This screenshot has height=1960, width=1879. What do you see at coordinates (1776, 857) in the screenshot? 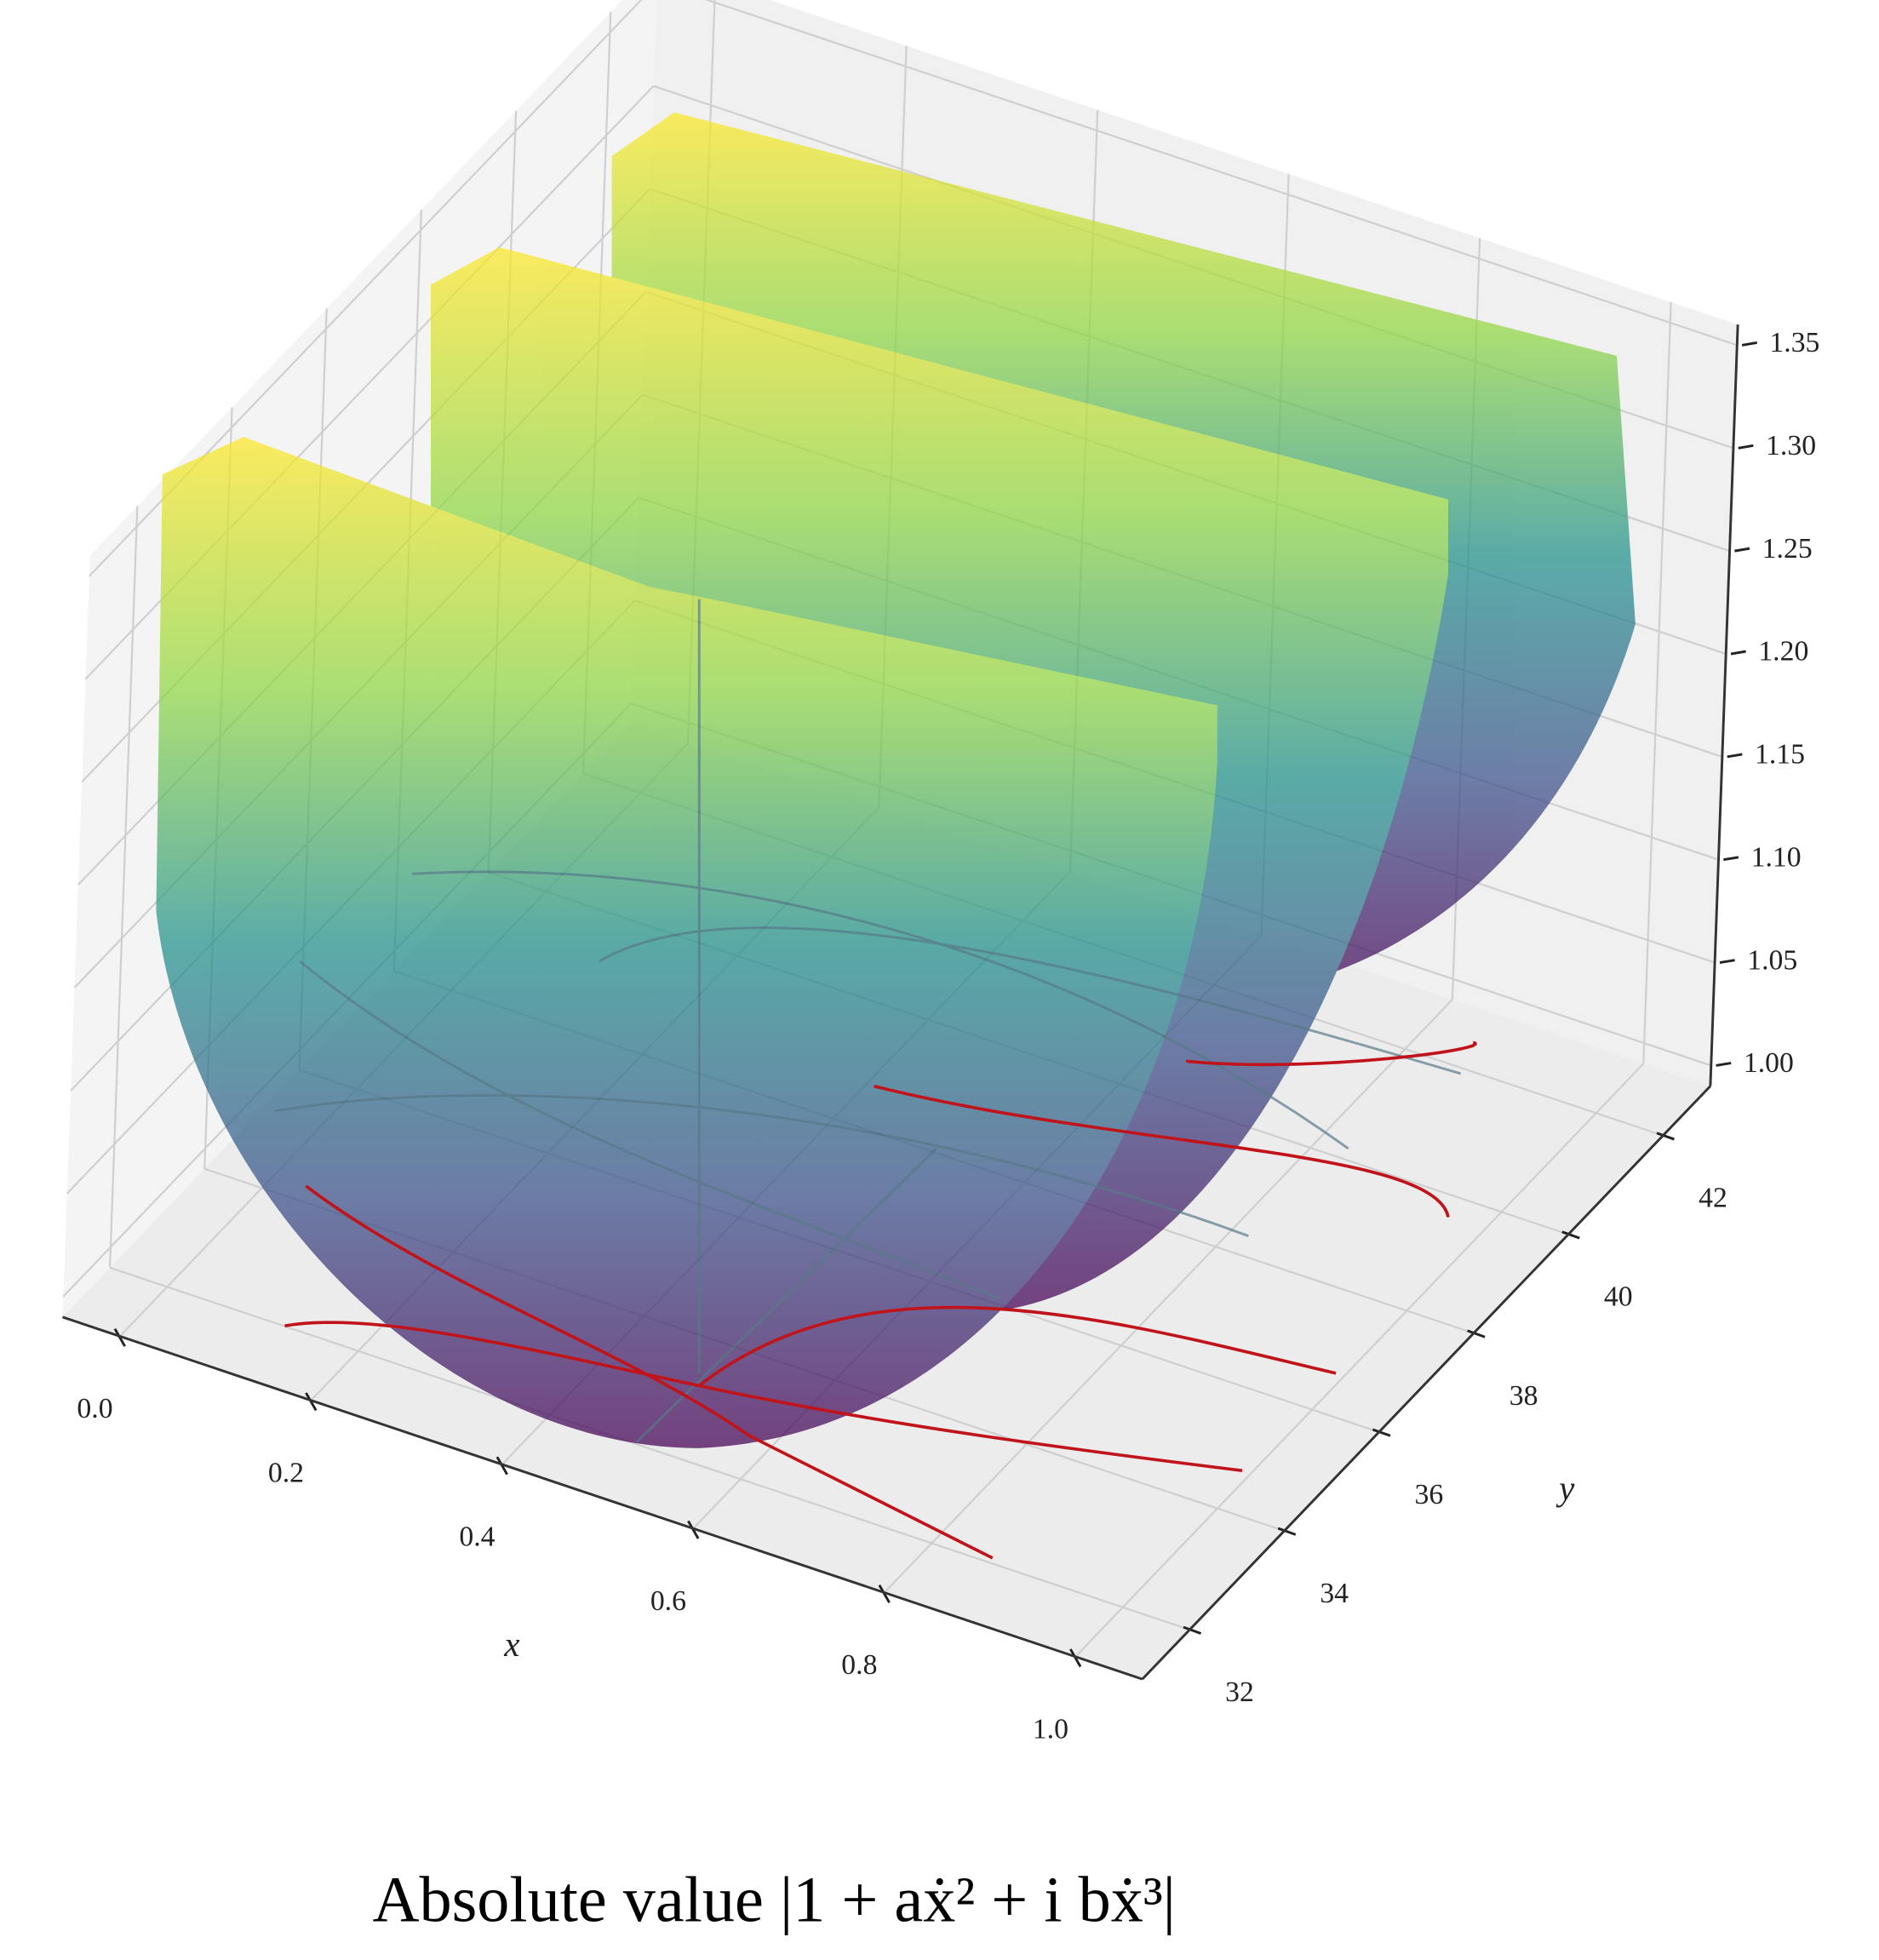
I see `z-tick-label: 1.10` at bounding box center [1776, 857].